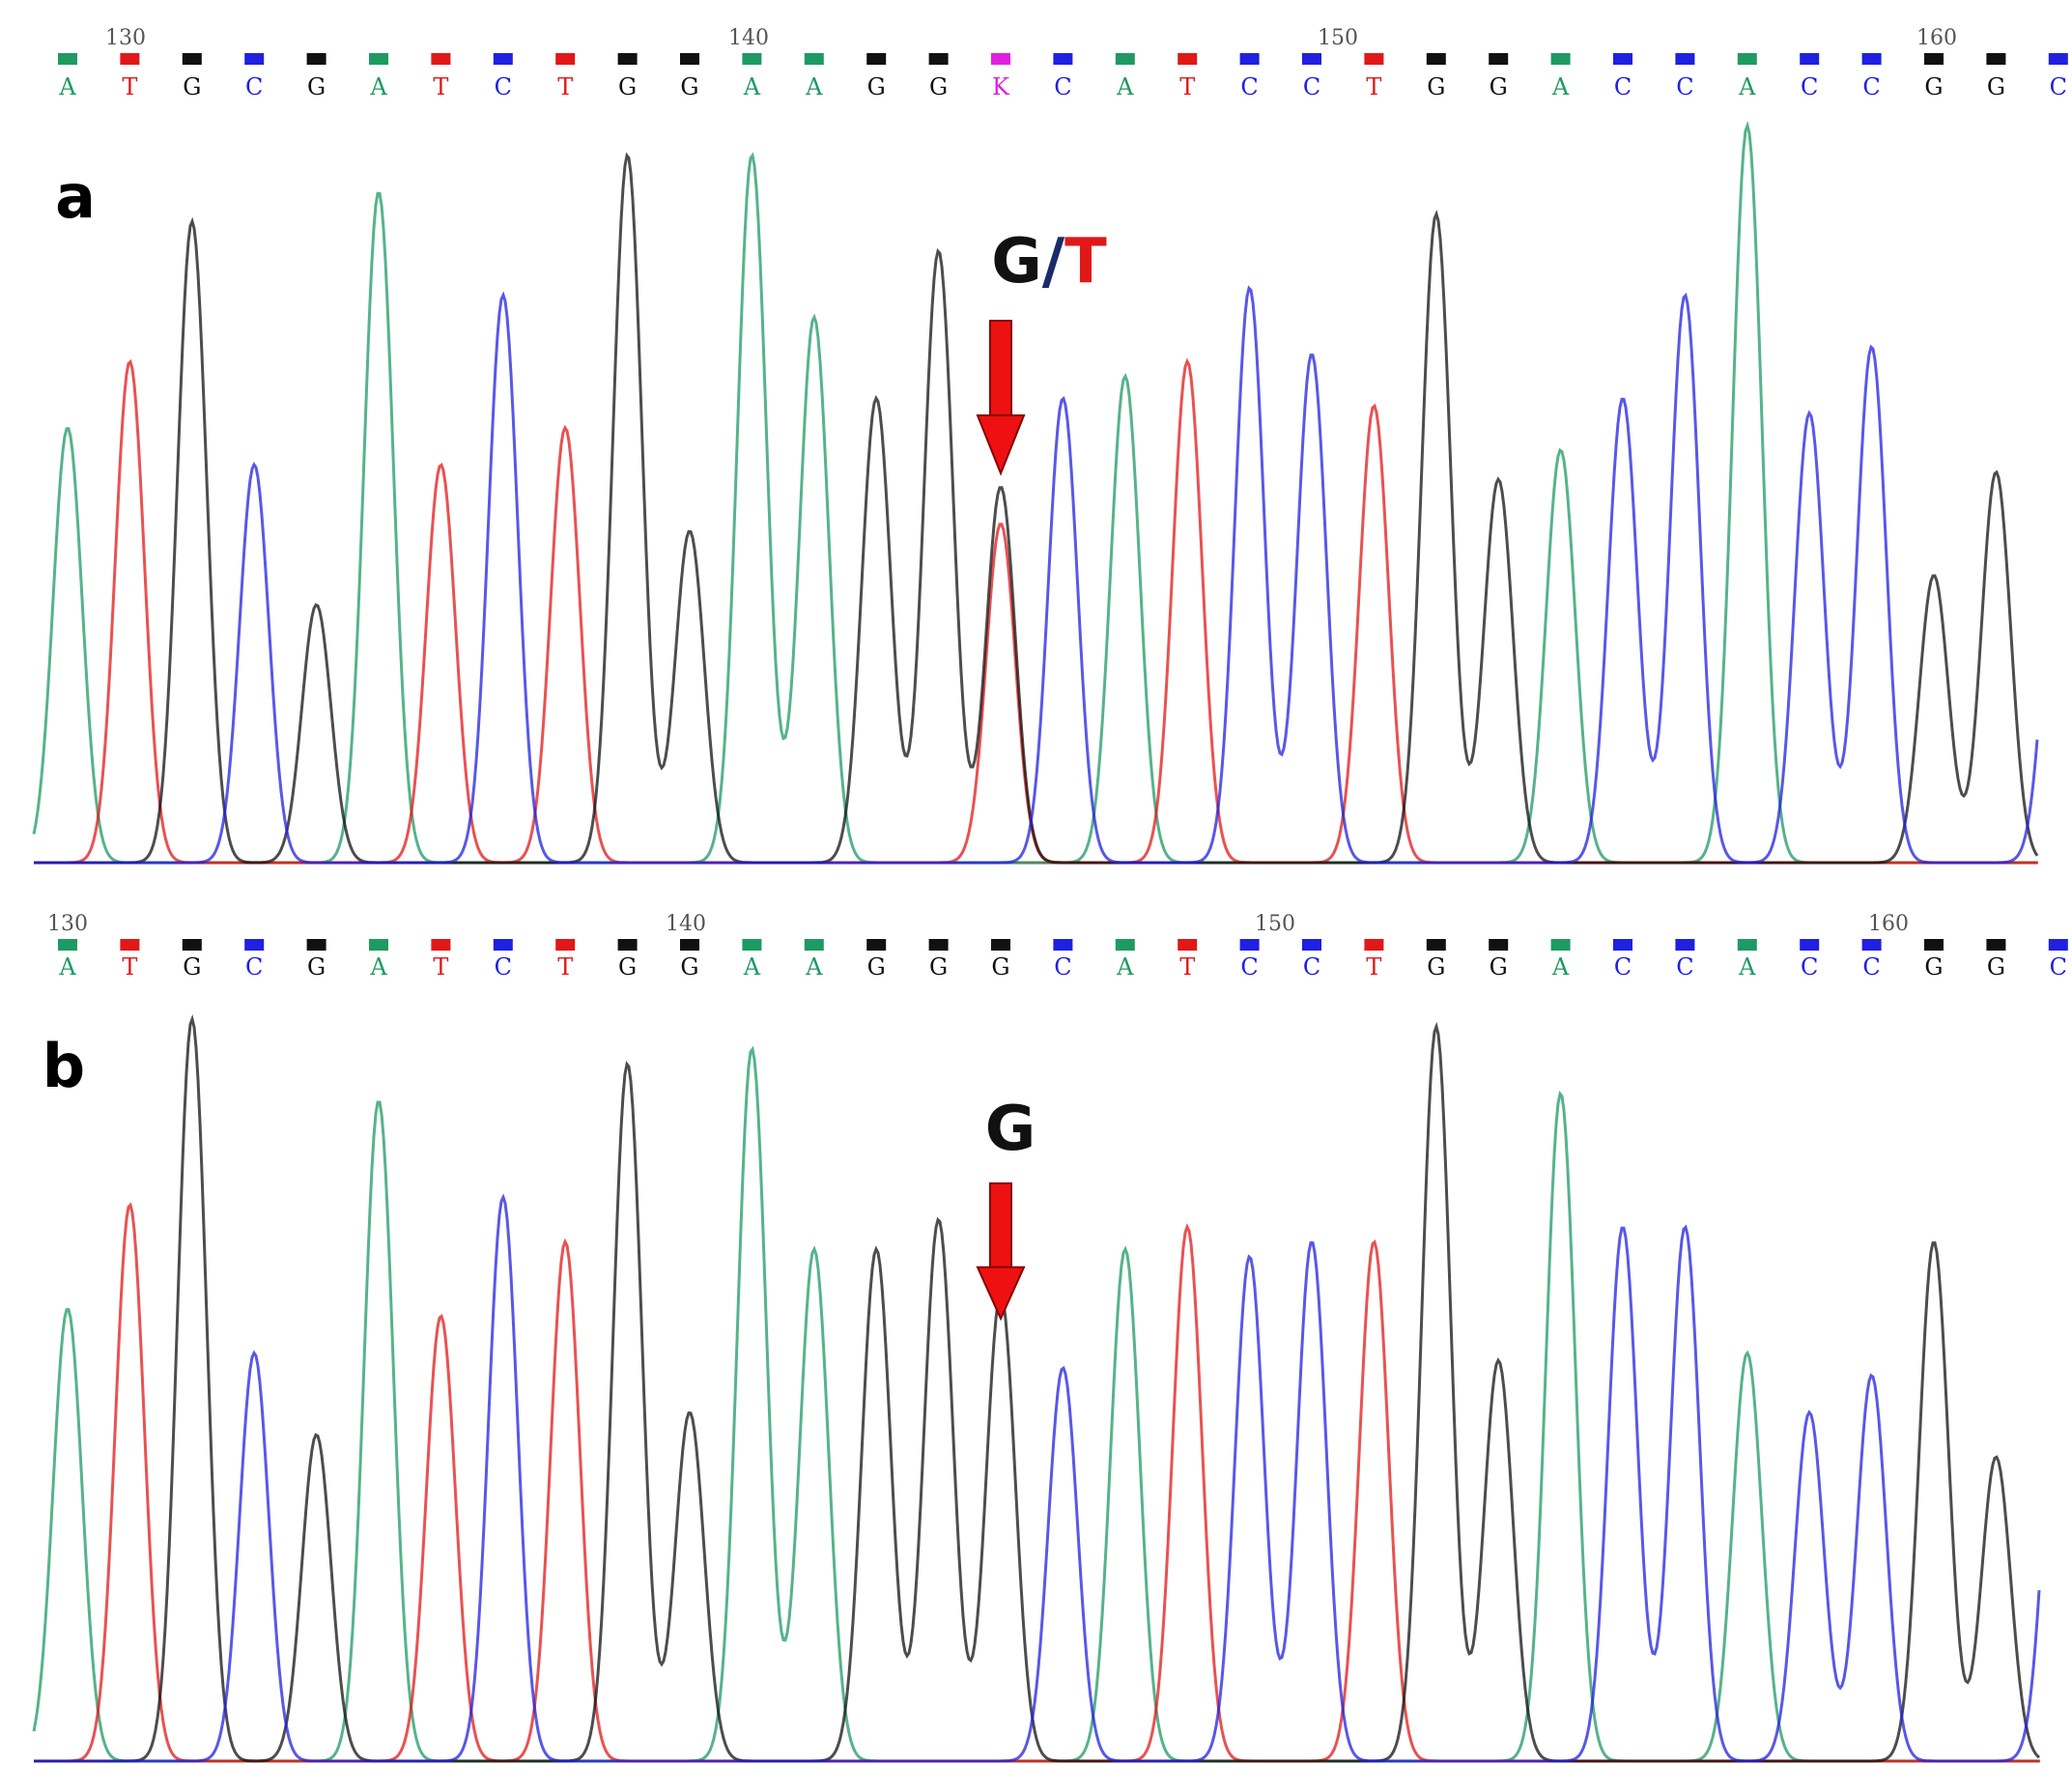 The width and height of the screenshot is (2072, 1792). Describe the element at coordinates (1001, 86) in the screenshot. I see `base-call-letter: K` at that location.